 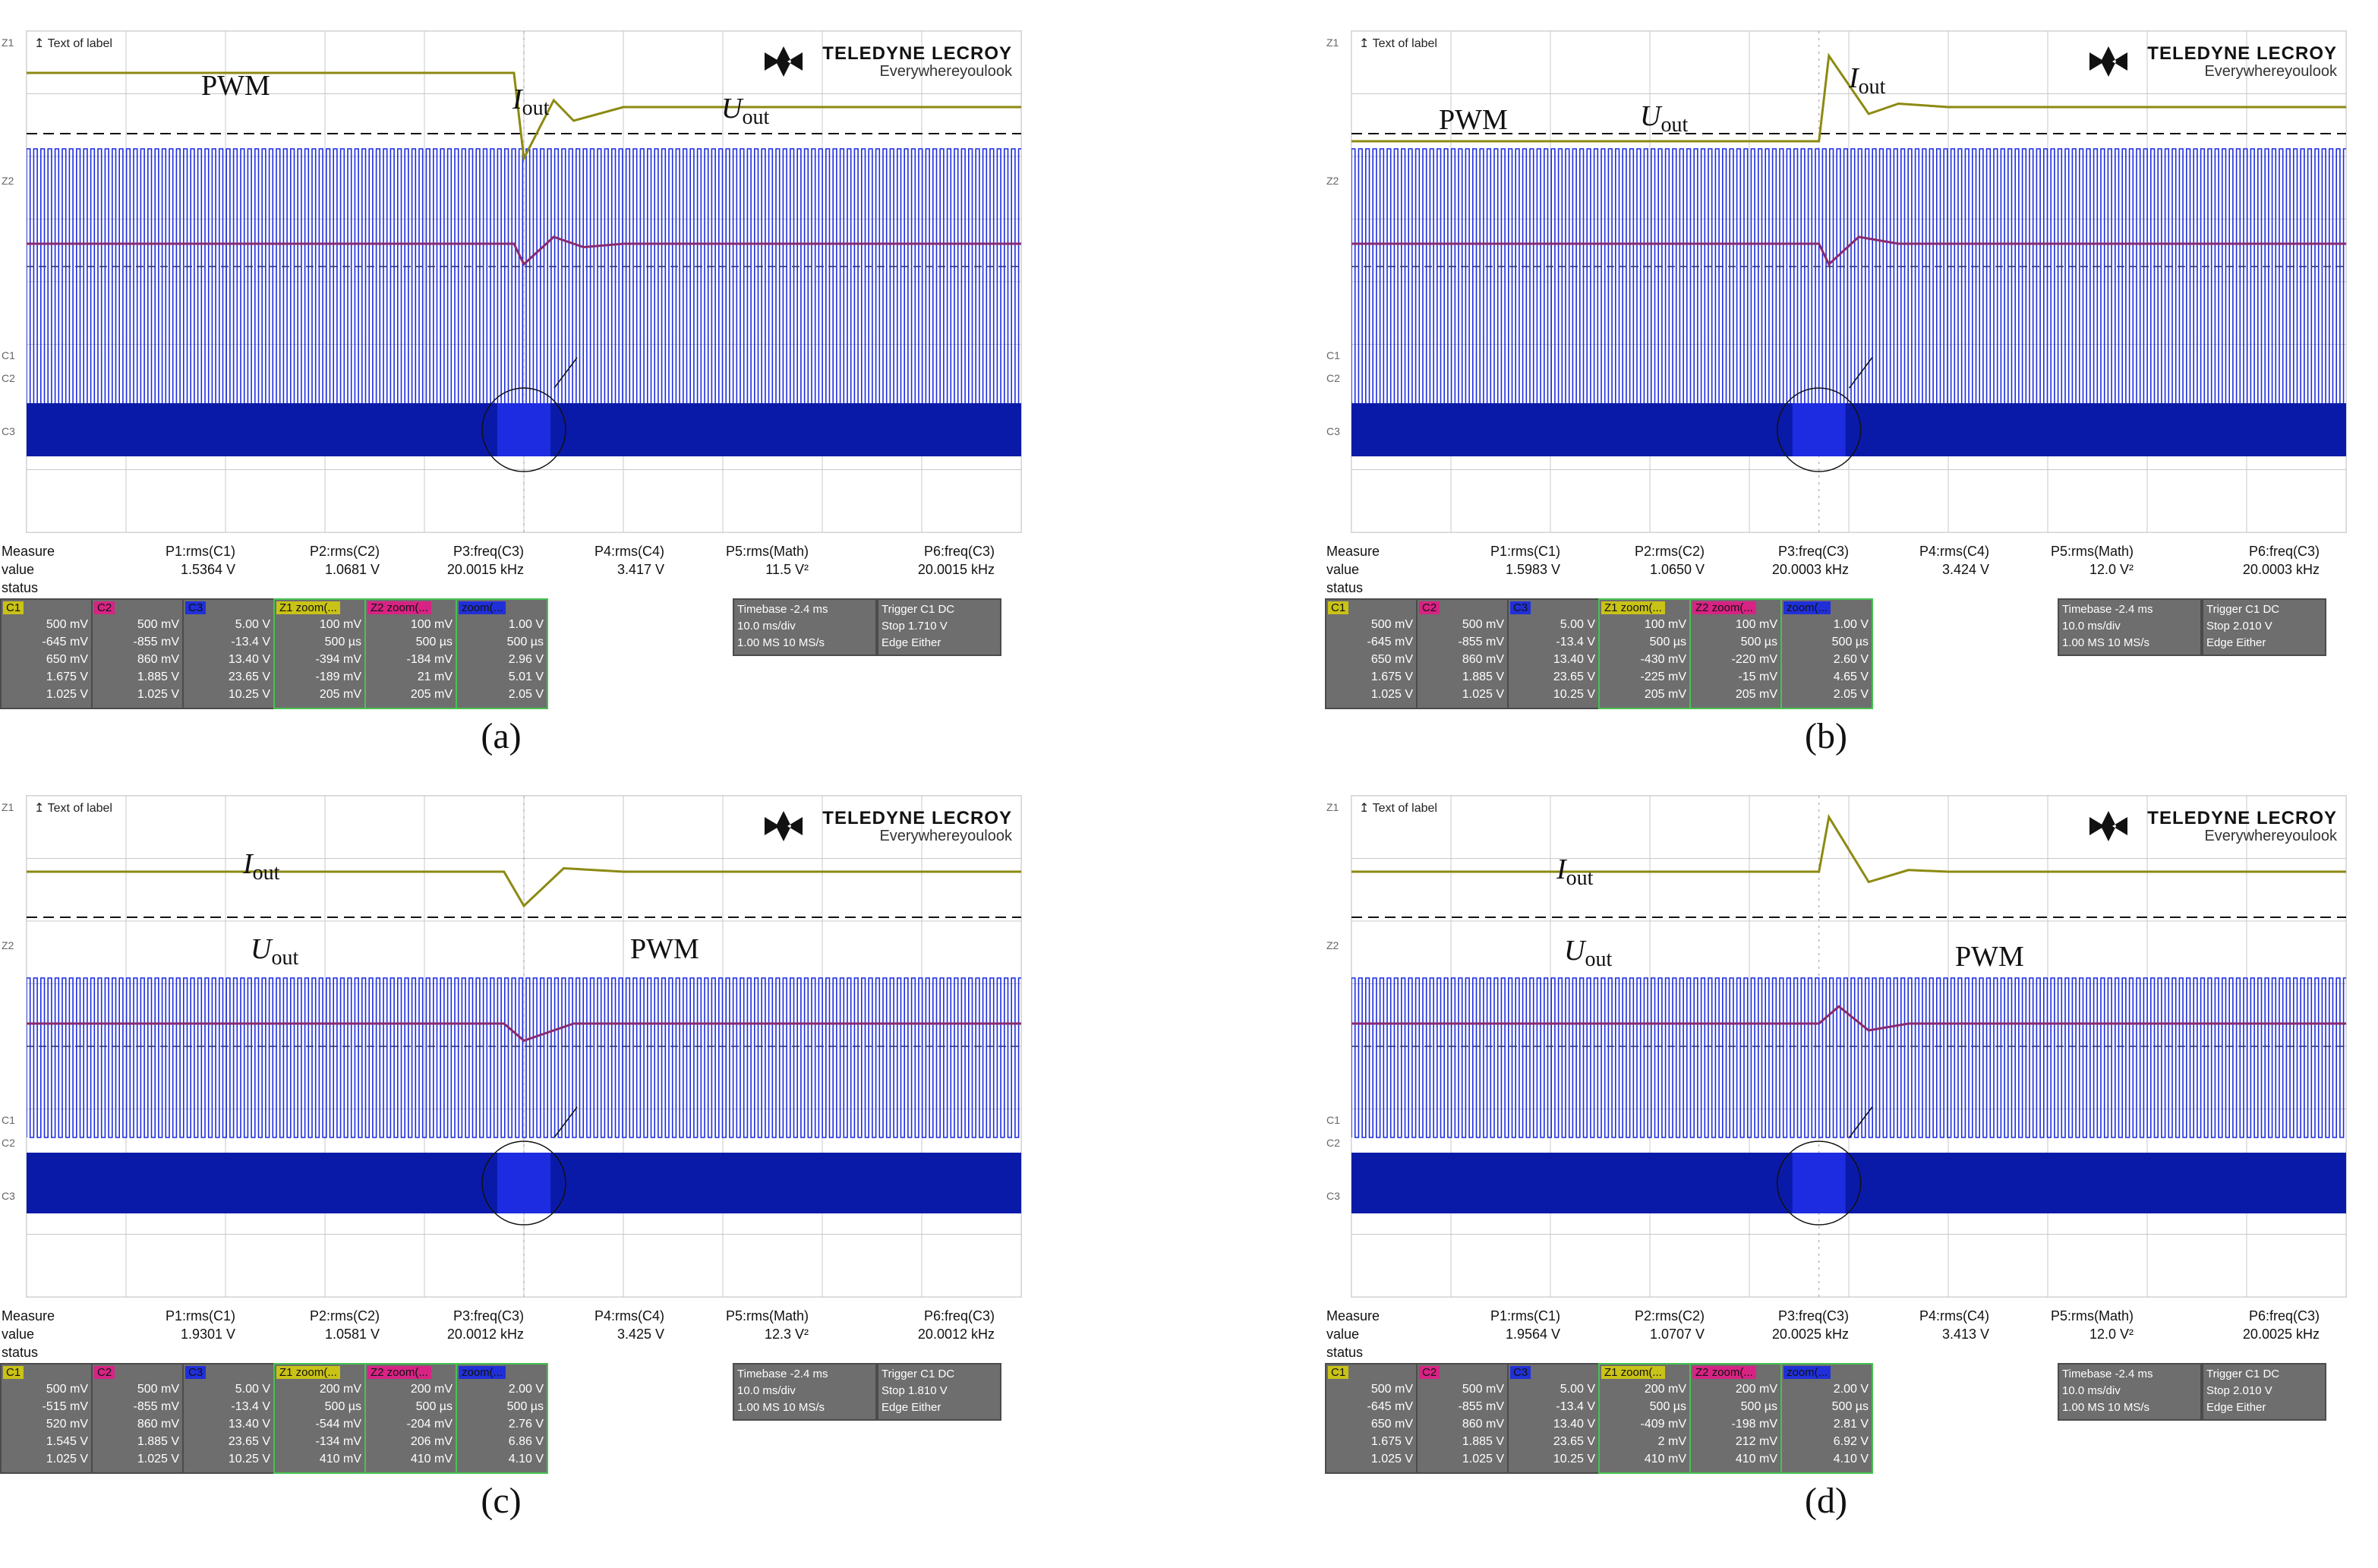 What do you see at coordinates (2270, 71) in the screenshot?
I see `brand-tagline: Everywhereyoulook` at bounding box center [2270, 71].